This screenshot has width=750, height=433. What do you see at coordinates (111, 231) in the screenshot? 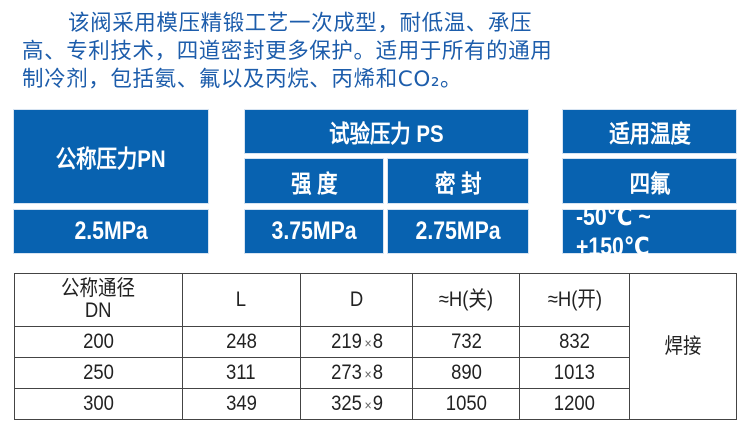
I see `nominal-pressure-value: 2.5MPa` at bounding box center [111, 231].